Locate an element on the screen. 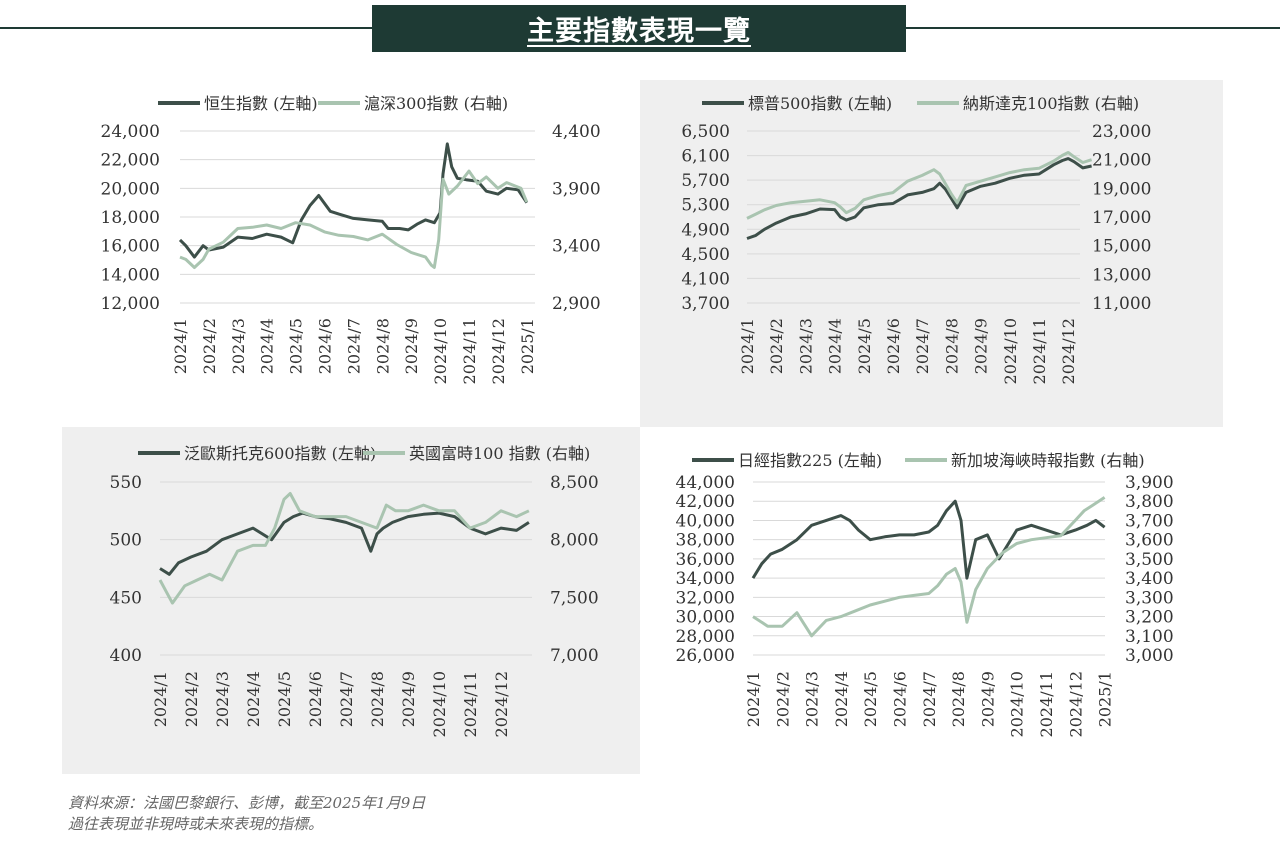 Image resolution: width=1280 pixels, height=849 pixels. footnote-source: 資料來源：法國巴黎銀行、彭博，截至2025年1月9日 is located at coordinates (247, 803).